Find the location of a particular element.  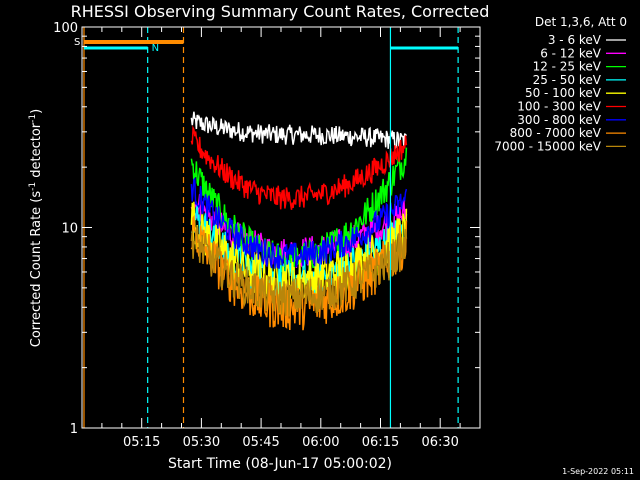

x-tick-label-0: 05:15 is located at coordinates (141, 442).